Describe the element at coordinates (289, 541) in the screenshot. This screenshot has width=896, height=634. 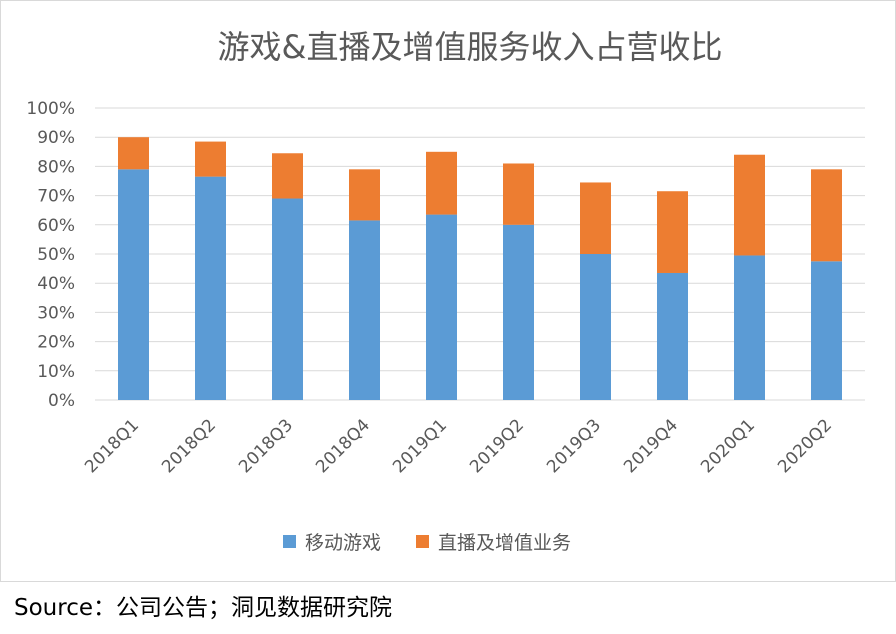
I see `legend-swatch-mobile-games` at that location.